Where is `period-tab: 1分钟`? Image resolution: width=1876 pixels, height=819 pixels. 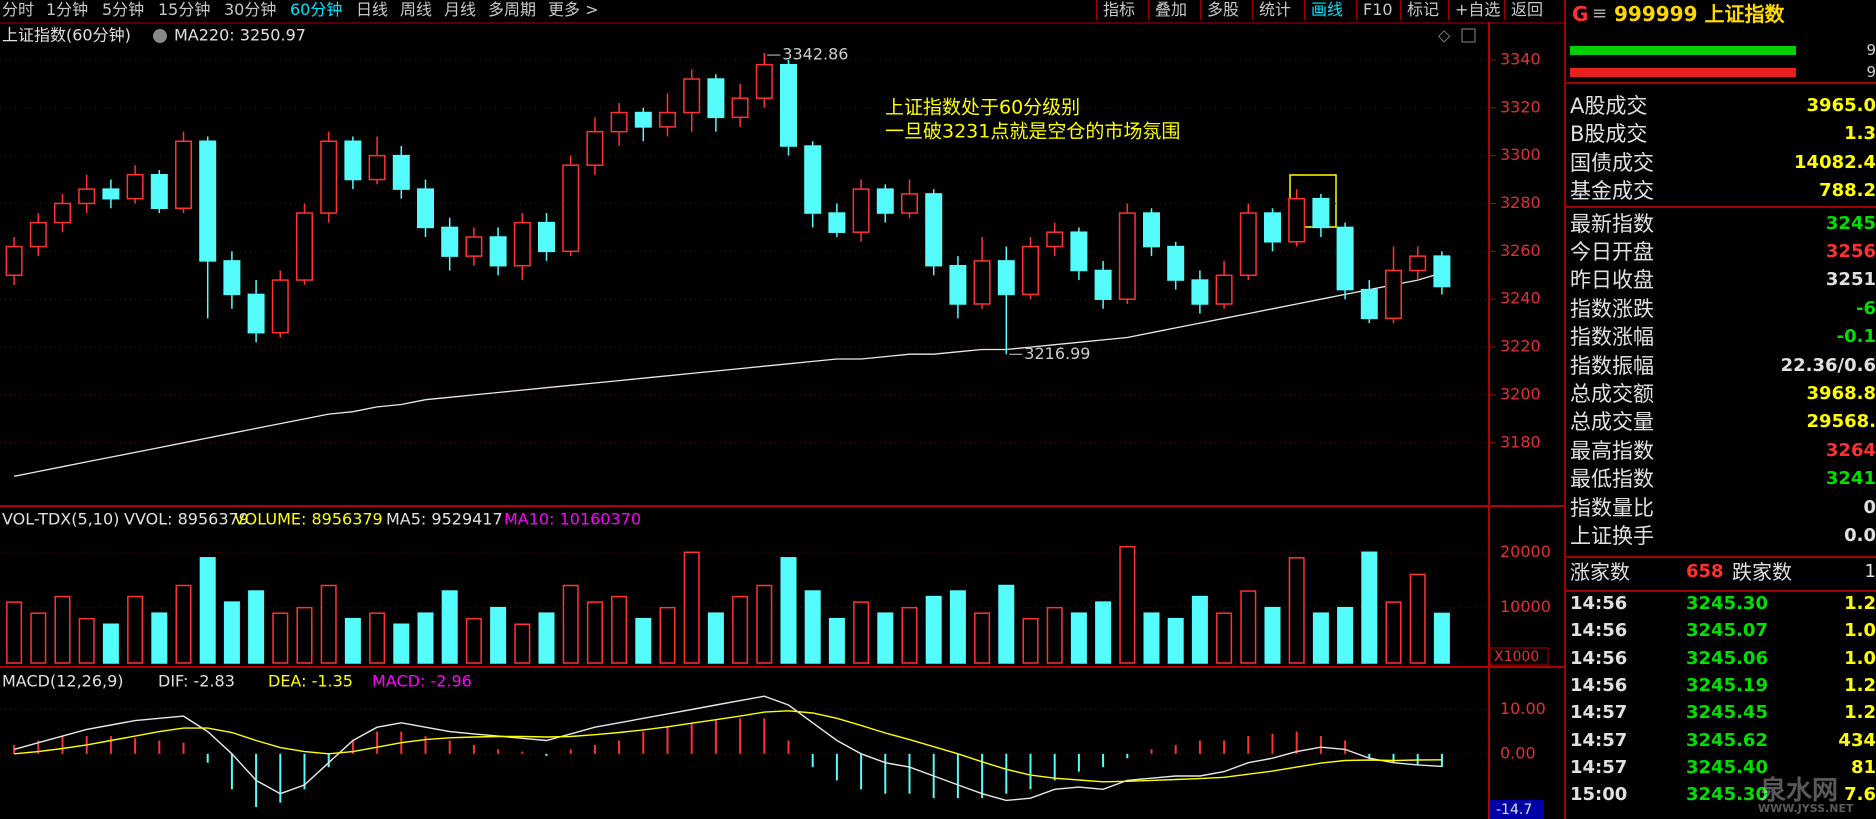
period-tab: 1分钟 is located at coordinates (67, 9).